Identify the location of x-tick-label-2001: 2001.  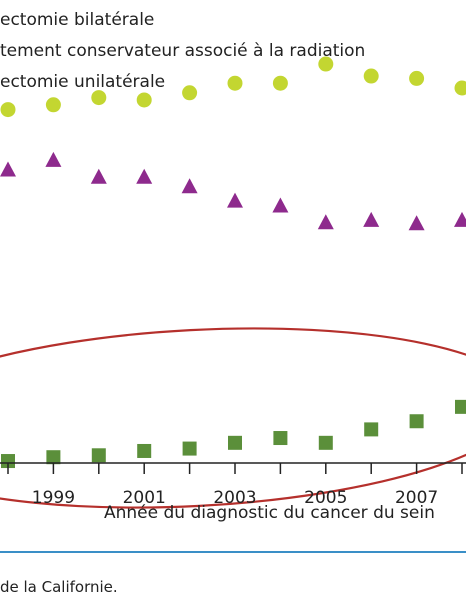
(144, 498).